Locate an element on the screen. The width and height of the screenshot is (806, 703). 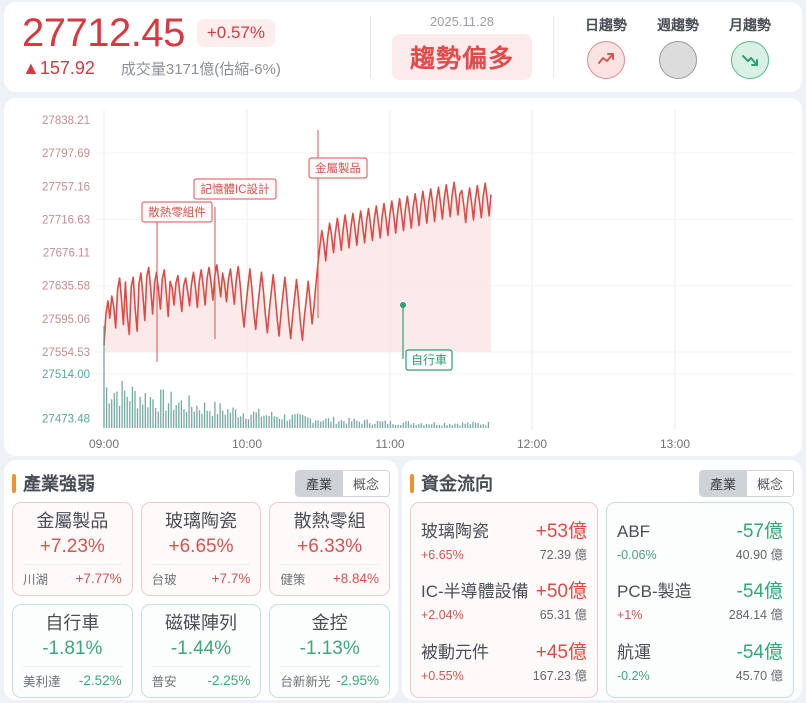
industry-percent: +6.33% is located at coordinates (330, 546).